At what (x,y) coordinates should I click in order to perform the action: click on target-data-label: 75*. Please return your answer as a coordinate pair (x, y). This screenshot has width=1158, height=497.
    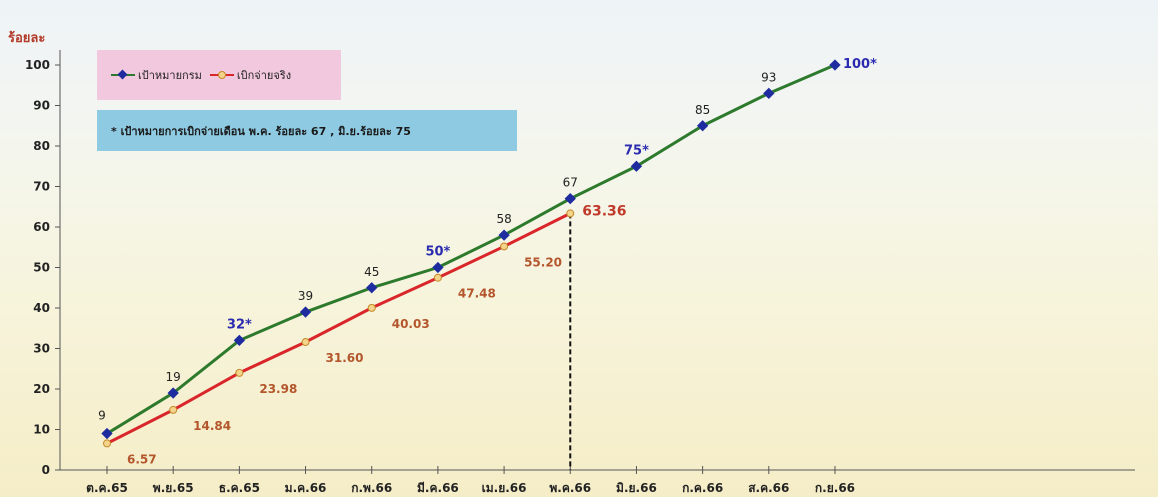
    Looking at the image, I should click on (636, 150).